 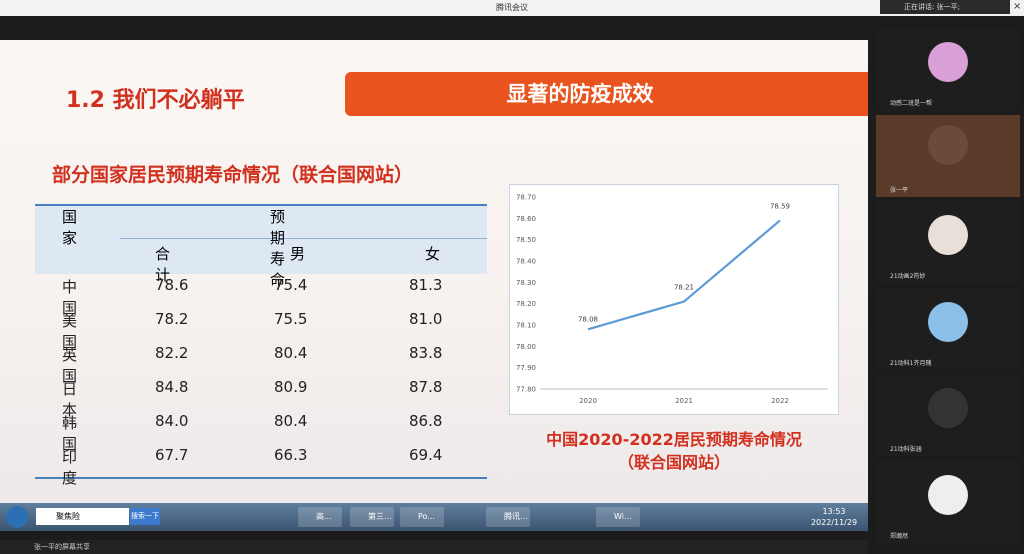 What do you see at coordinates (526, 304) in the screenshot?
I see `y-tick-label: 78.20` at bounding box center [526, 304].